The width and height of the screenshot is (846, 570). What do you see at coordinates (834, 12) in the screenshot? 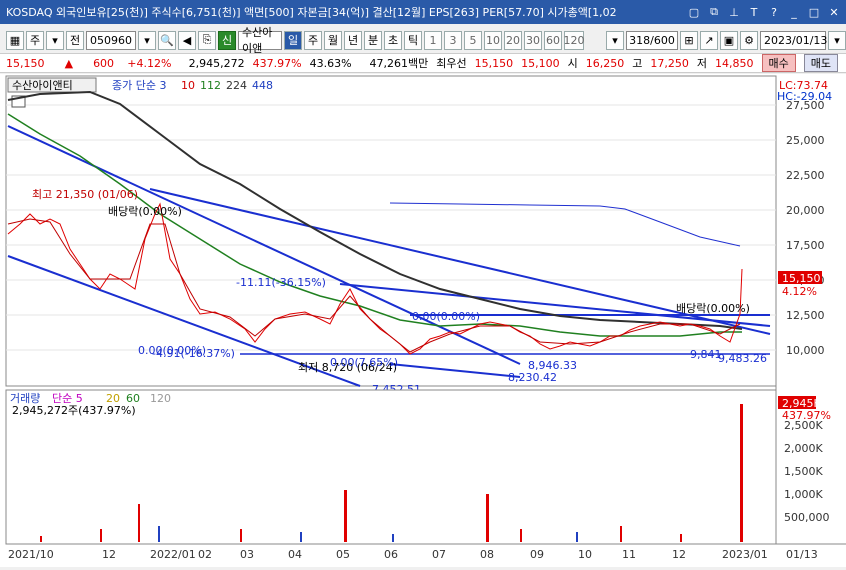
I see `close-icon: ✕` at bounding box center [834, 12].